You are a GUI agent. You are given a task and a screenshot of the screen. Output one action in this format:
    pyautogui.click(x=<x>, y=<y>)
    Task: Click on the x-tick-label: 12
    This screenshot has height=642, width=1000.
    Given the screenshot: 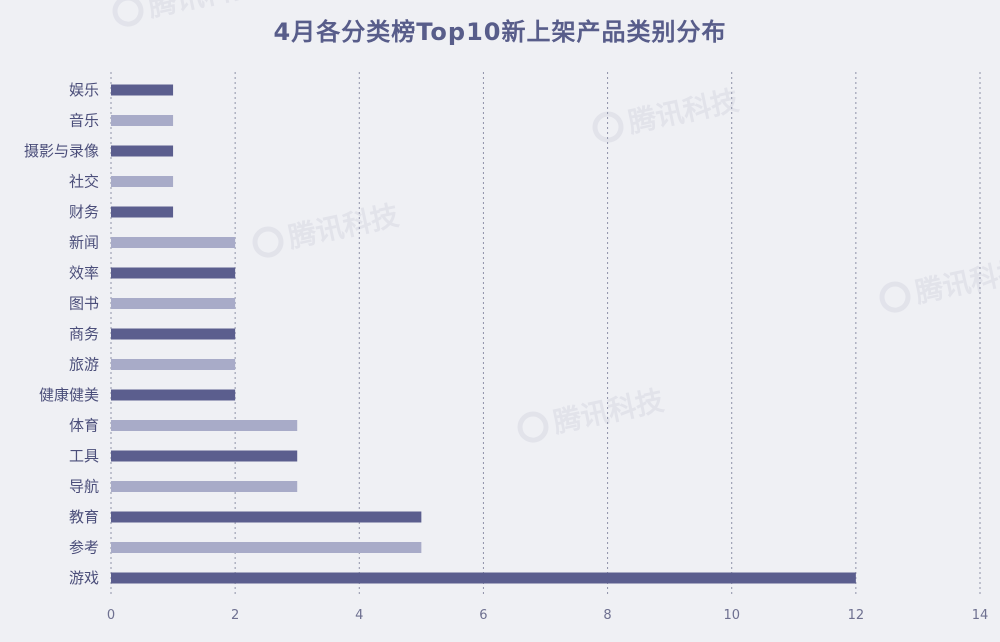 What is the action you would take?
    pyautogui.click(x=856, y=615)
    